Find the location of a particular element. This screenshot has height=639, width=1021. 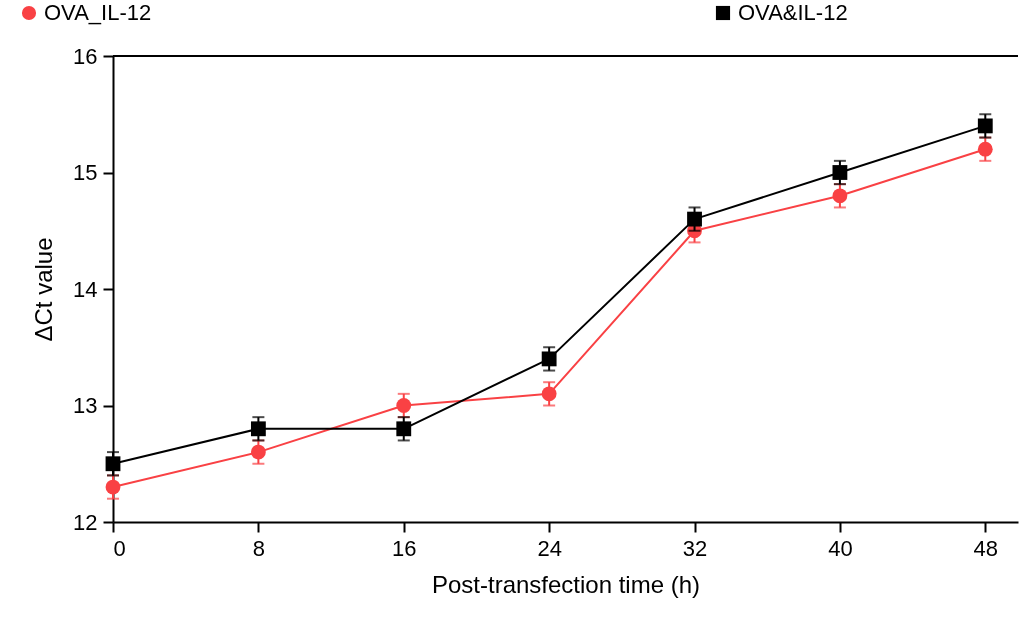

y-axis-title: ΔCt value is located at coordinates (44, 289).